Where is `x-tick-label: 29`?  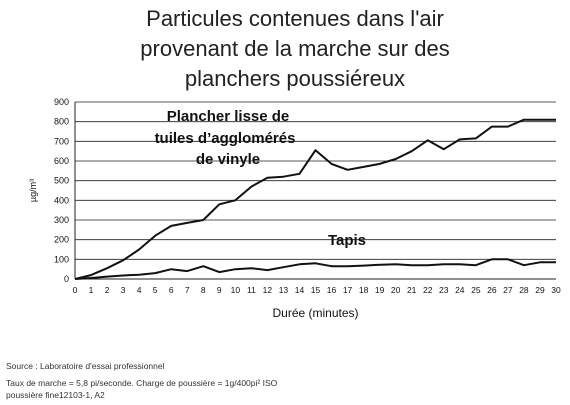 x-tick-label: 29 is located at coordinates (540, 290).